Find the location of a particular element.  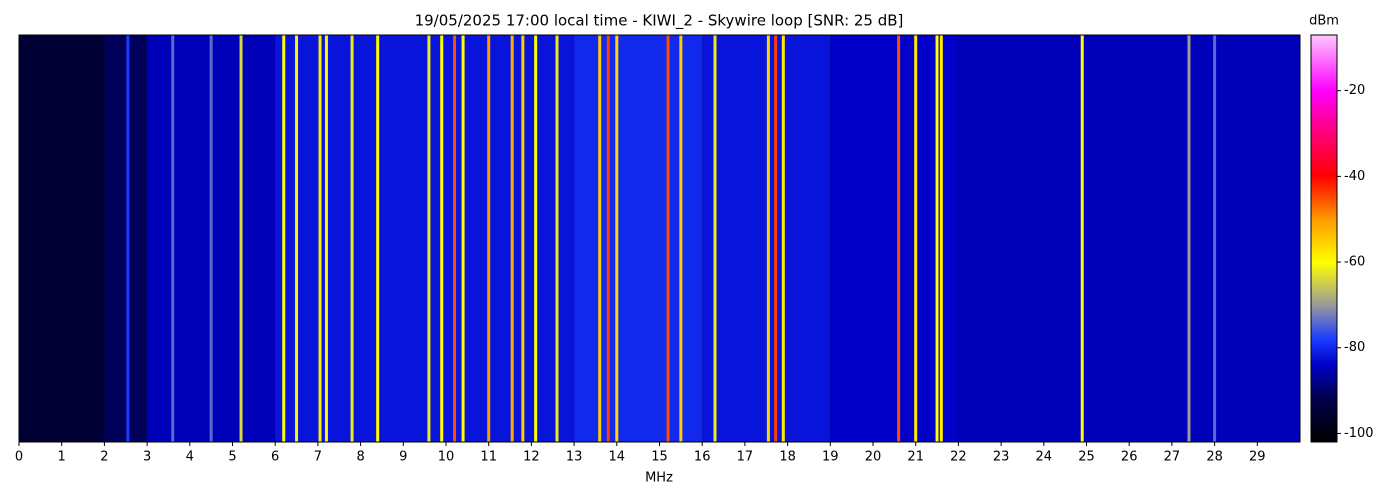

x-tick-label: 23 is located at coordinates (1001, 457).